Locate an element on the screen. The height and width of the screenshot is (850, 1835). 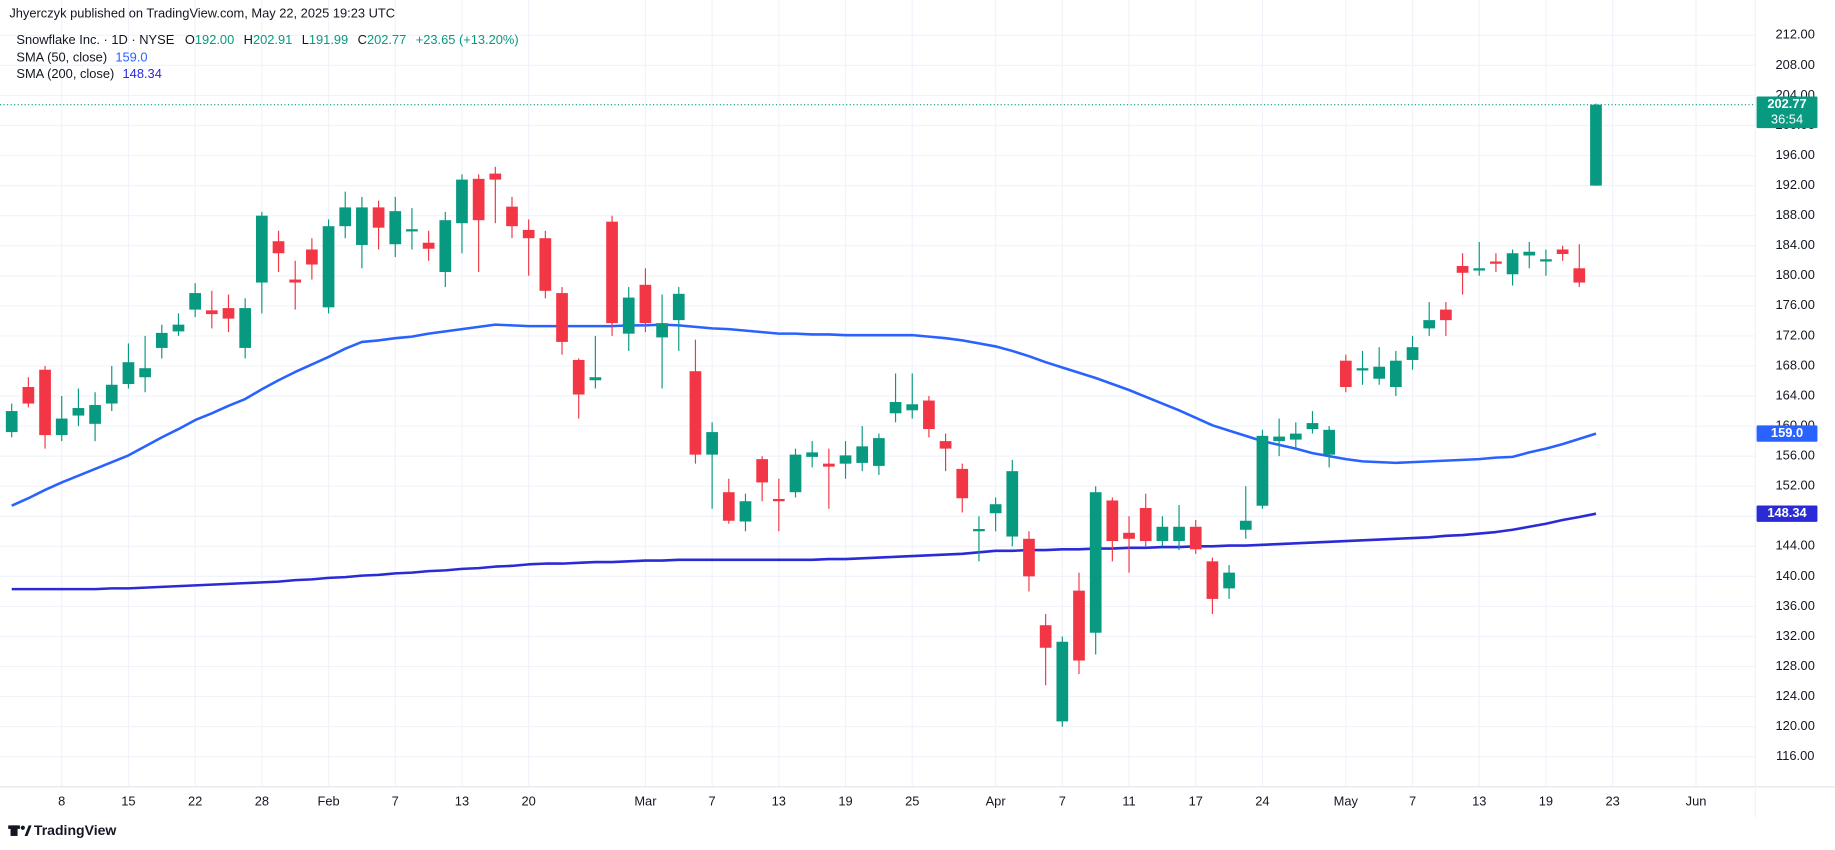
quote-key: C is located at coordinates (362, 39).